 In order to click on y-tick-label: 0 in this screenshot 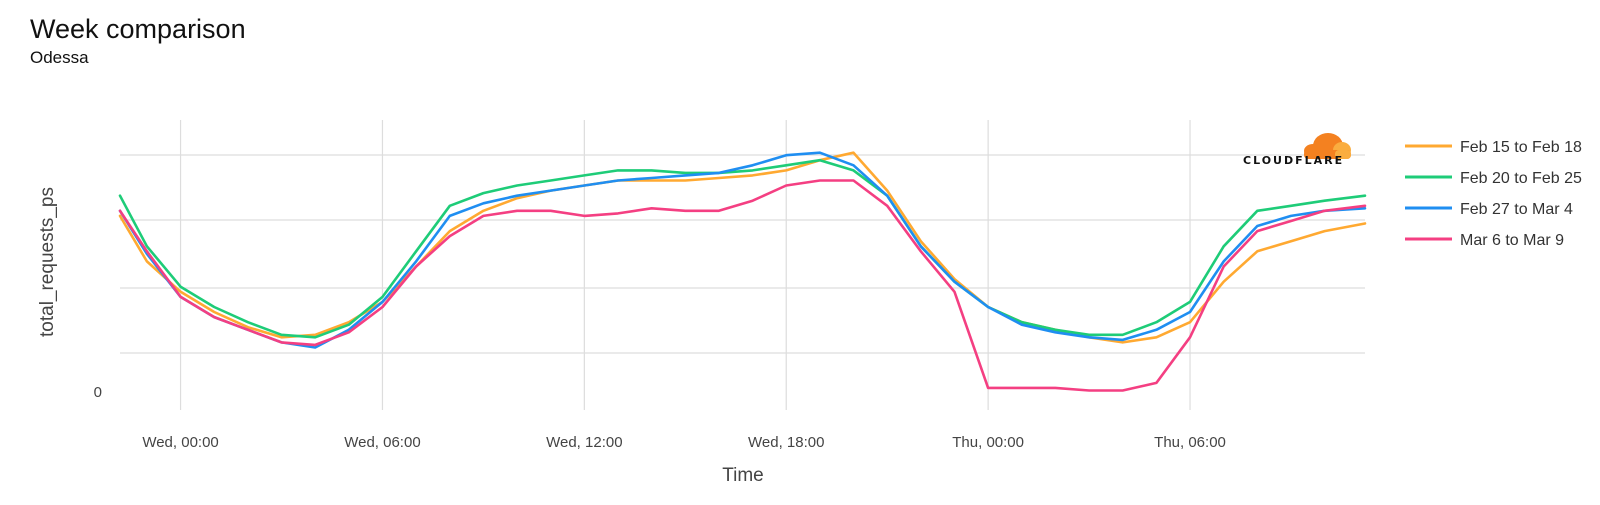, I will do `click(98, 392)`.